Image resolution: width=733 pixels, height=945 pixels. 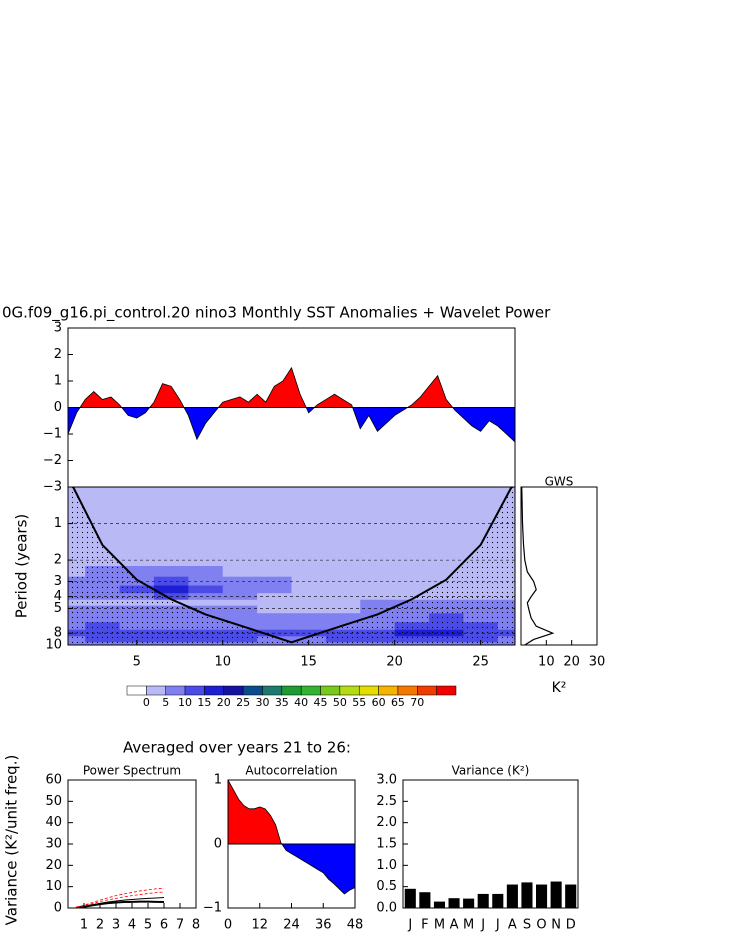 What do you see at coordinates (424, 925) in the screenshot?
I see `x-tick-label: F` at bounding box center [424, 925].